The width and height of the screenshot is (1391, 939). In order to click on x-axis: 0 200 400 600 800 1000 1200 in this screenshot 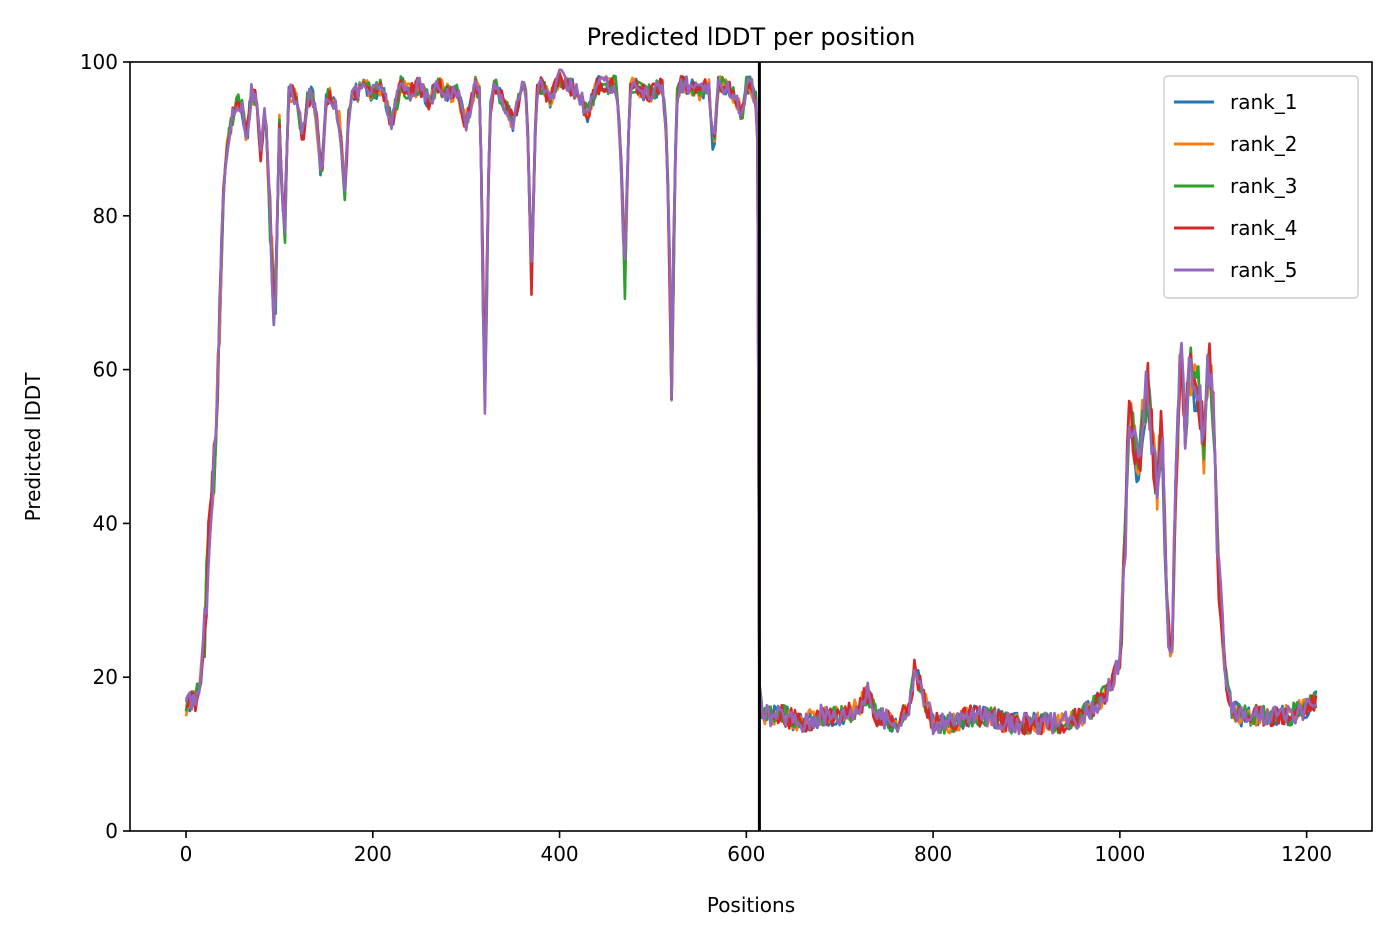, I will do `click(756, 848)`.